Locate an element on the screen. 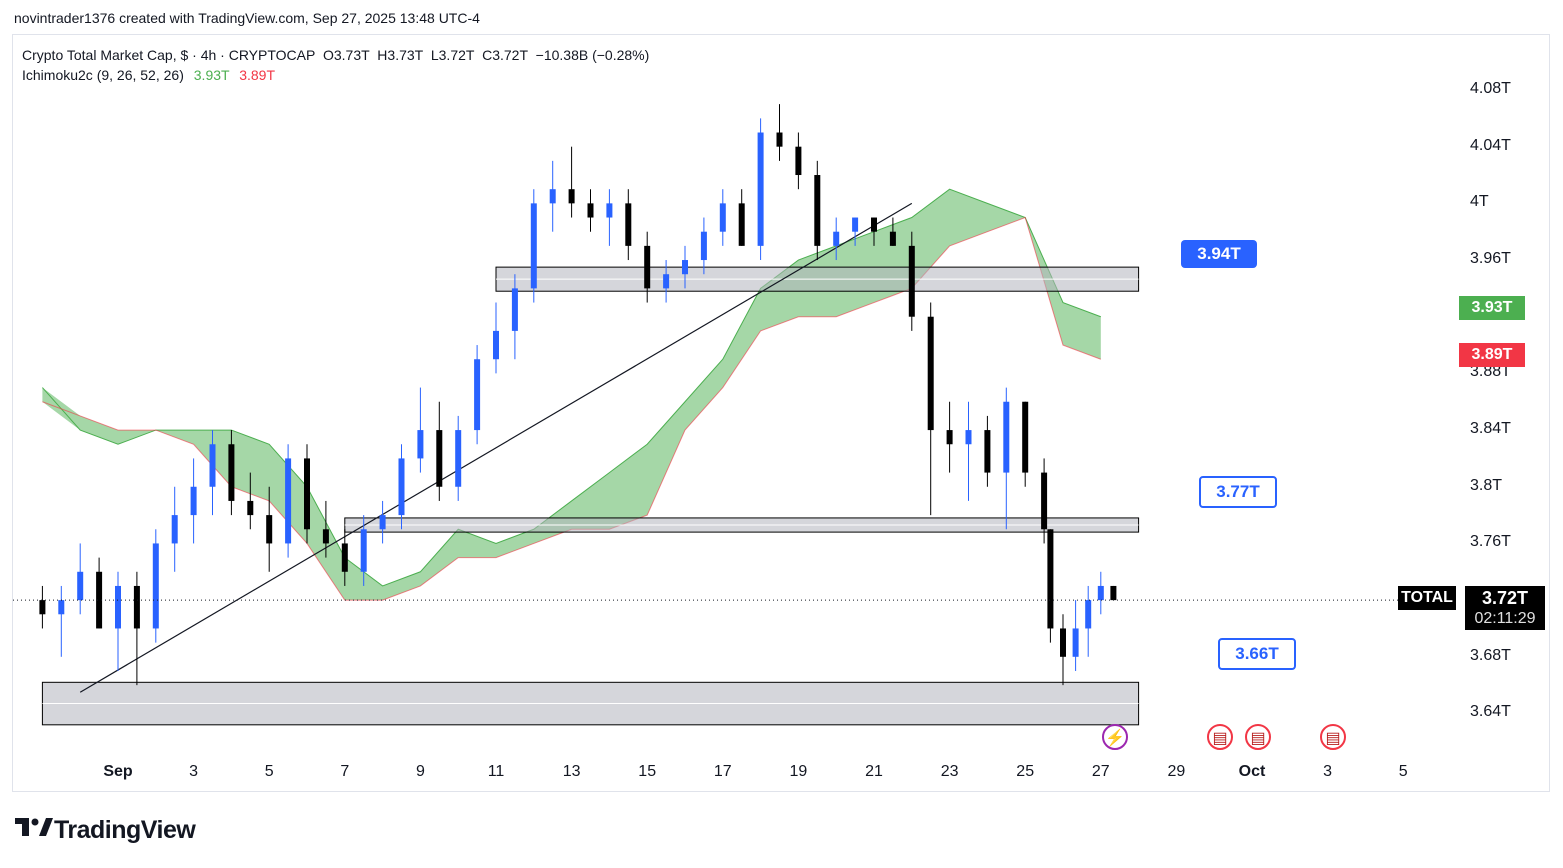 Image resolution: width=1563 pixels, height=868 pixels. current-price: 3.72T is located at coordinates (1505, 598).